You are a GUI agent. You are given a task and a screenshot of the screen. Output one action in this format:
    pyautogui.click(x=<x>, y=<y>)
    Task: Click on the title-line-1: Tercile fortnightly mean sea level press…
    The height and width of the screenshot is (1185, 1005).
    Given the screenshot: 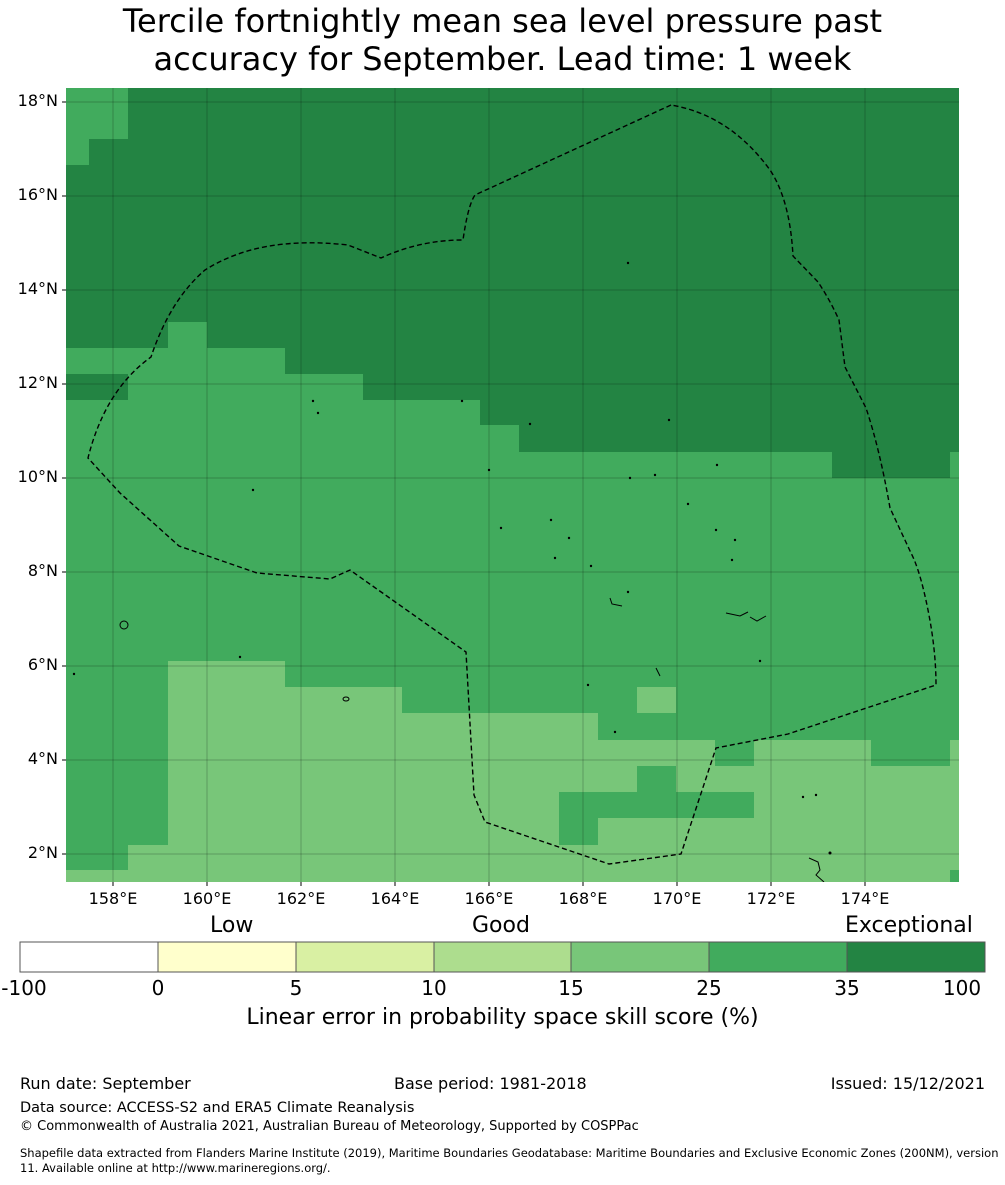 What is the action you would take?
    pyautogui.click(x=502, y=21)
    